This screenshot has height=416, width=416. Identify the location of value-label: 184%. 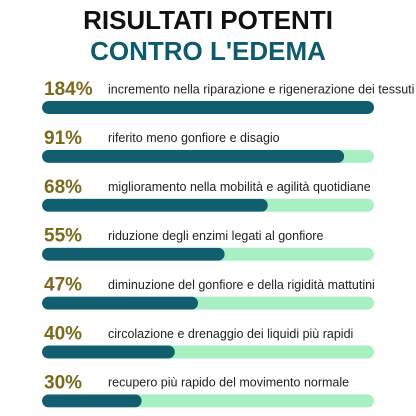
(68, 89).